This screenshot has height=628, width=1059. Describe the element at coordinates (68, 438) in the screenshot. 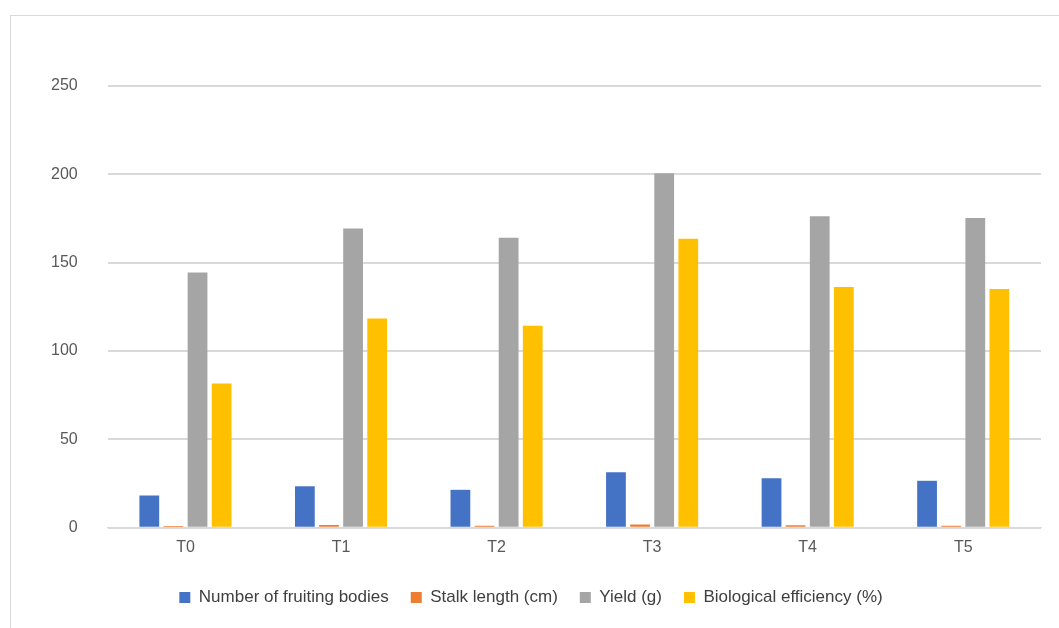

I see `y-tick-label: 50` at that location.